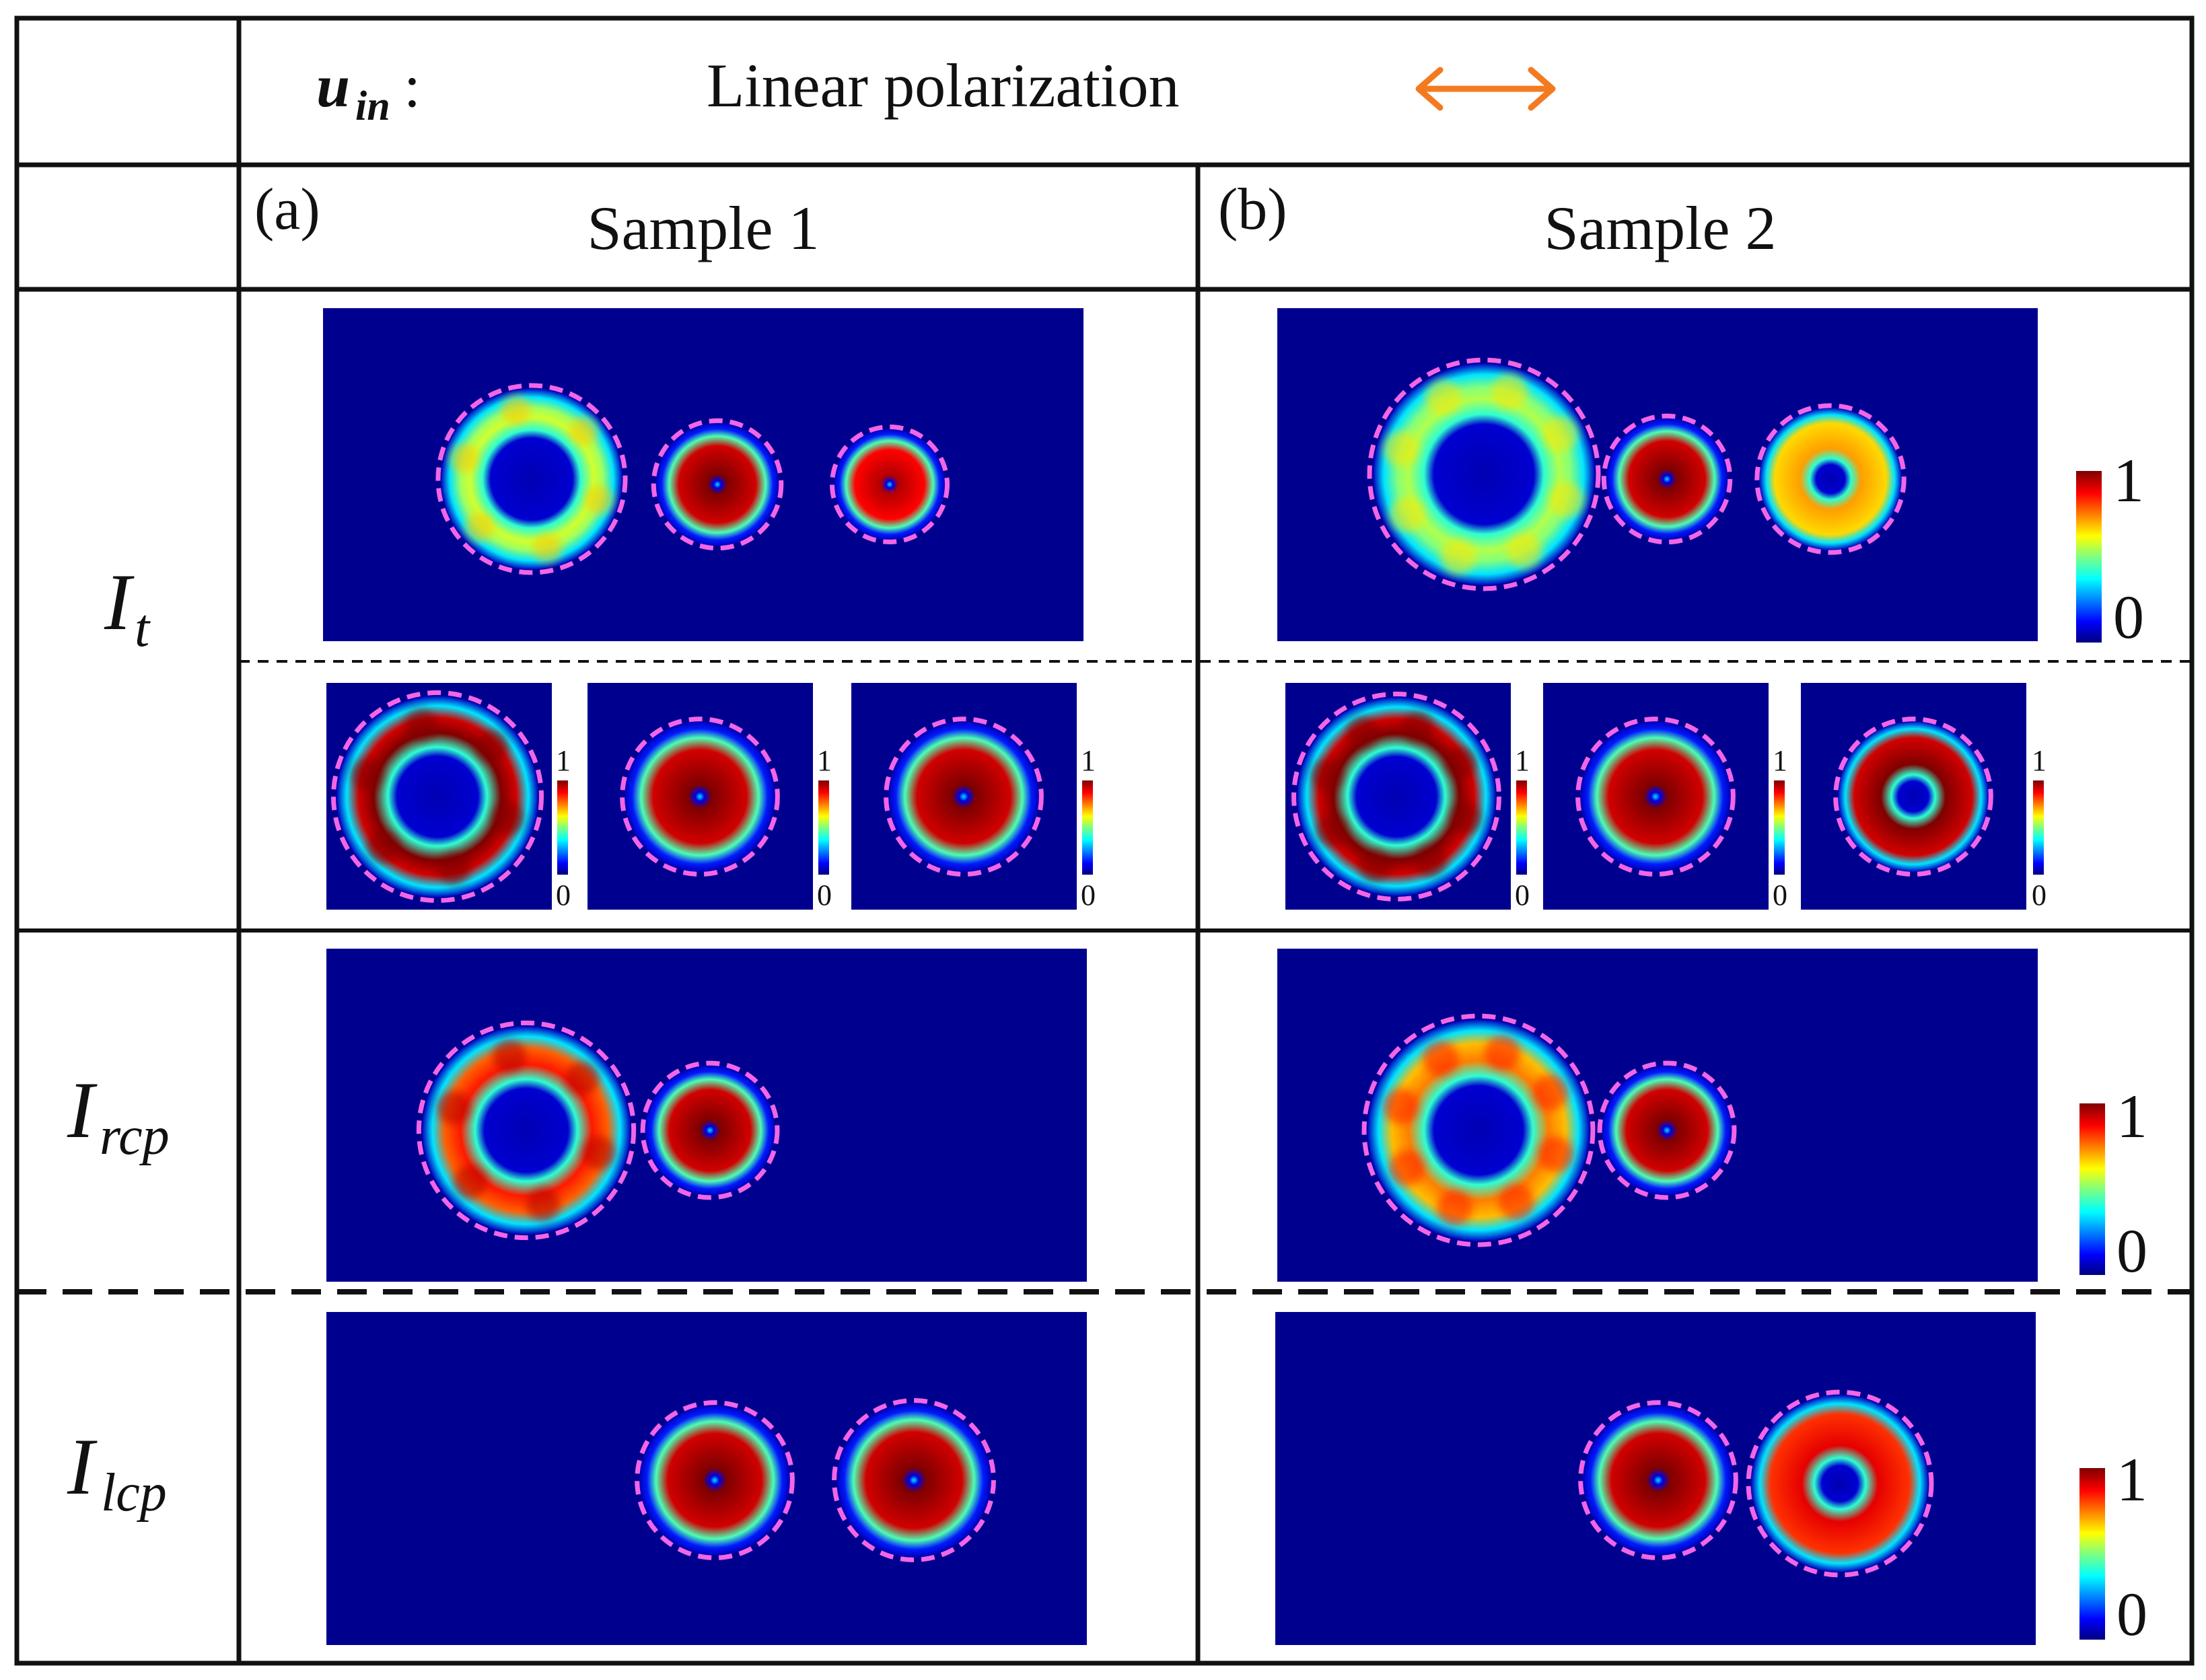  I want to click on panel-a-it, so click(703, 475).